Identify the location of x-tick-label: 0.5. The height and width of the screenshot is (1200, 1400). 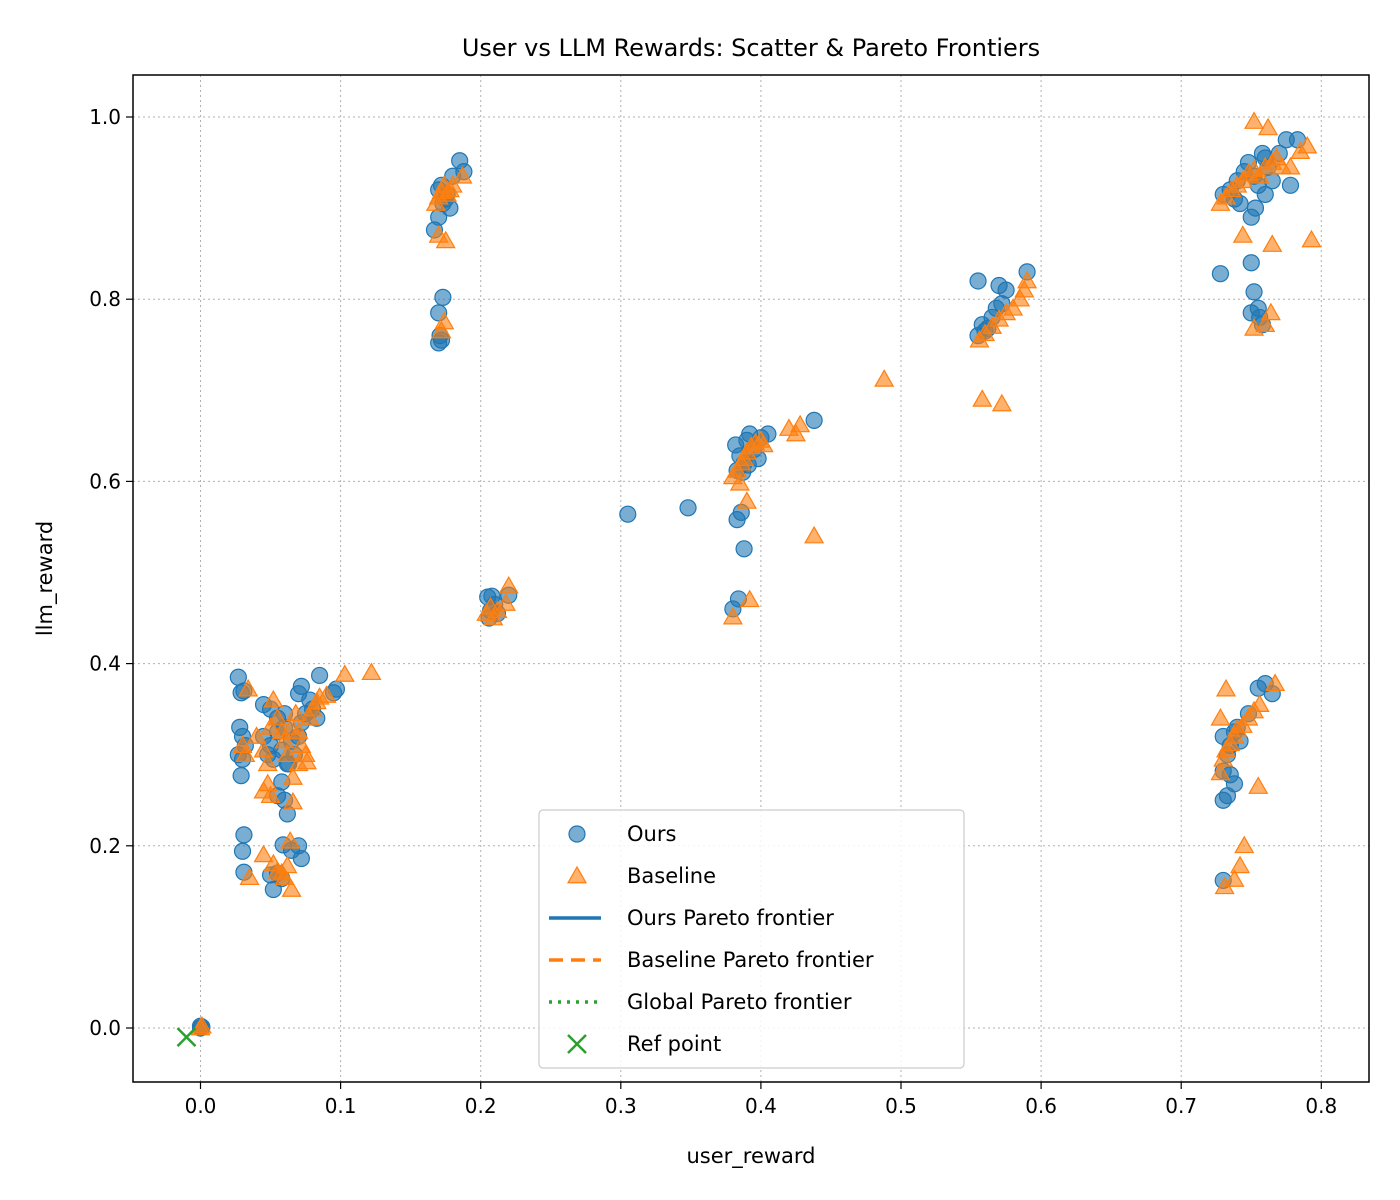
(901, 1106).